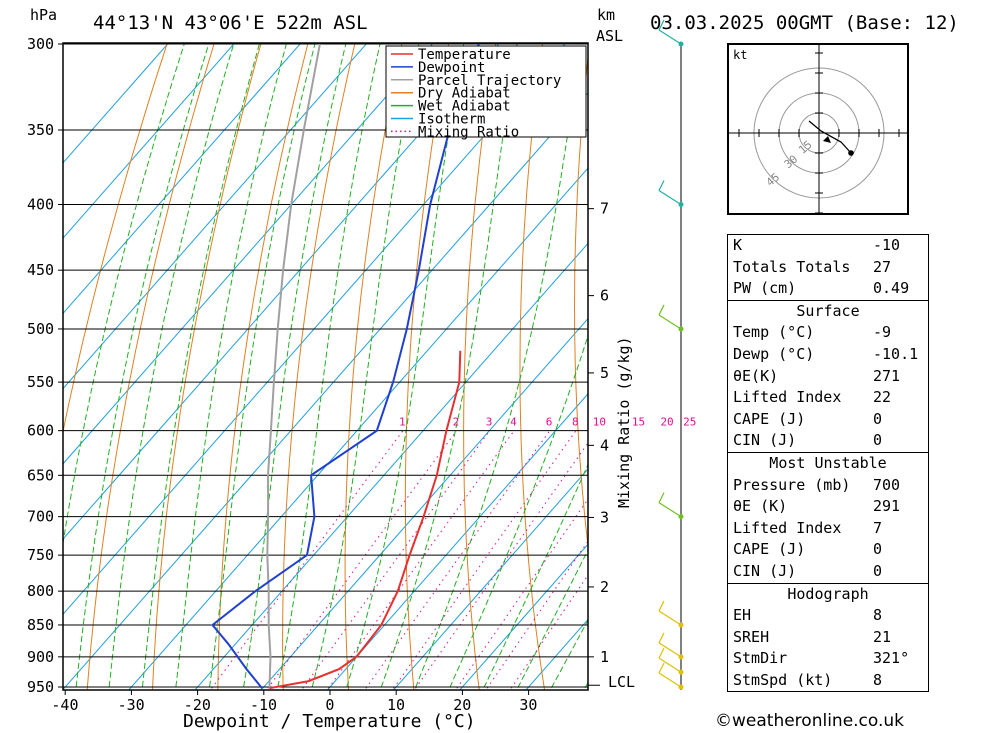 Image resolution: width=1000 pixels, height=733 pixels. Describe the element at coordinates (624, 422) in the screenshot. I see `mixing-ratio-axis-title: Mixing Ratio (g/kg)` at that location.